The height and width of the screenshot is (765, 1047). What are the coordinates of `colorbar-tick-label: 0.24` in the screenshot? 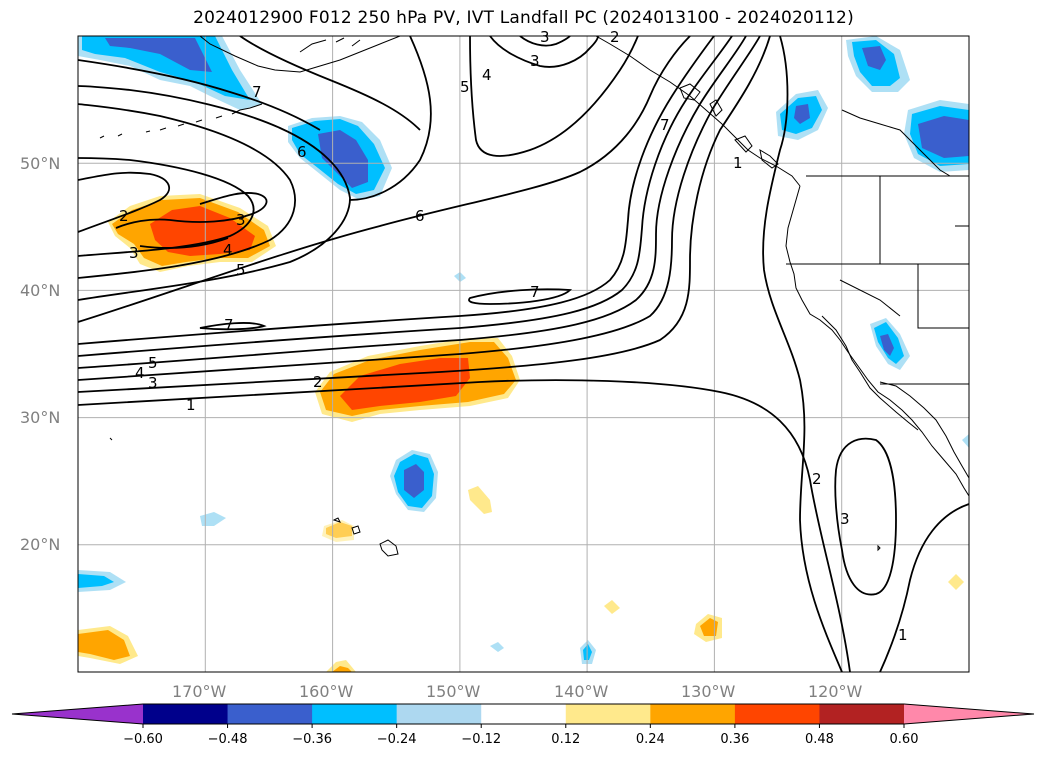 It's located at (650, 739).